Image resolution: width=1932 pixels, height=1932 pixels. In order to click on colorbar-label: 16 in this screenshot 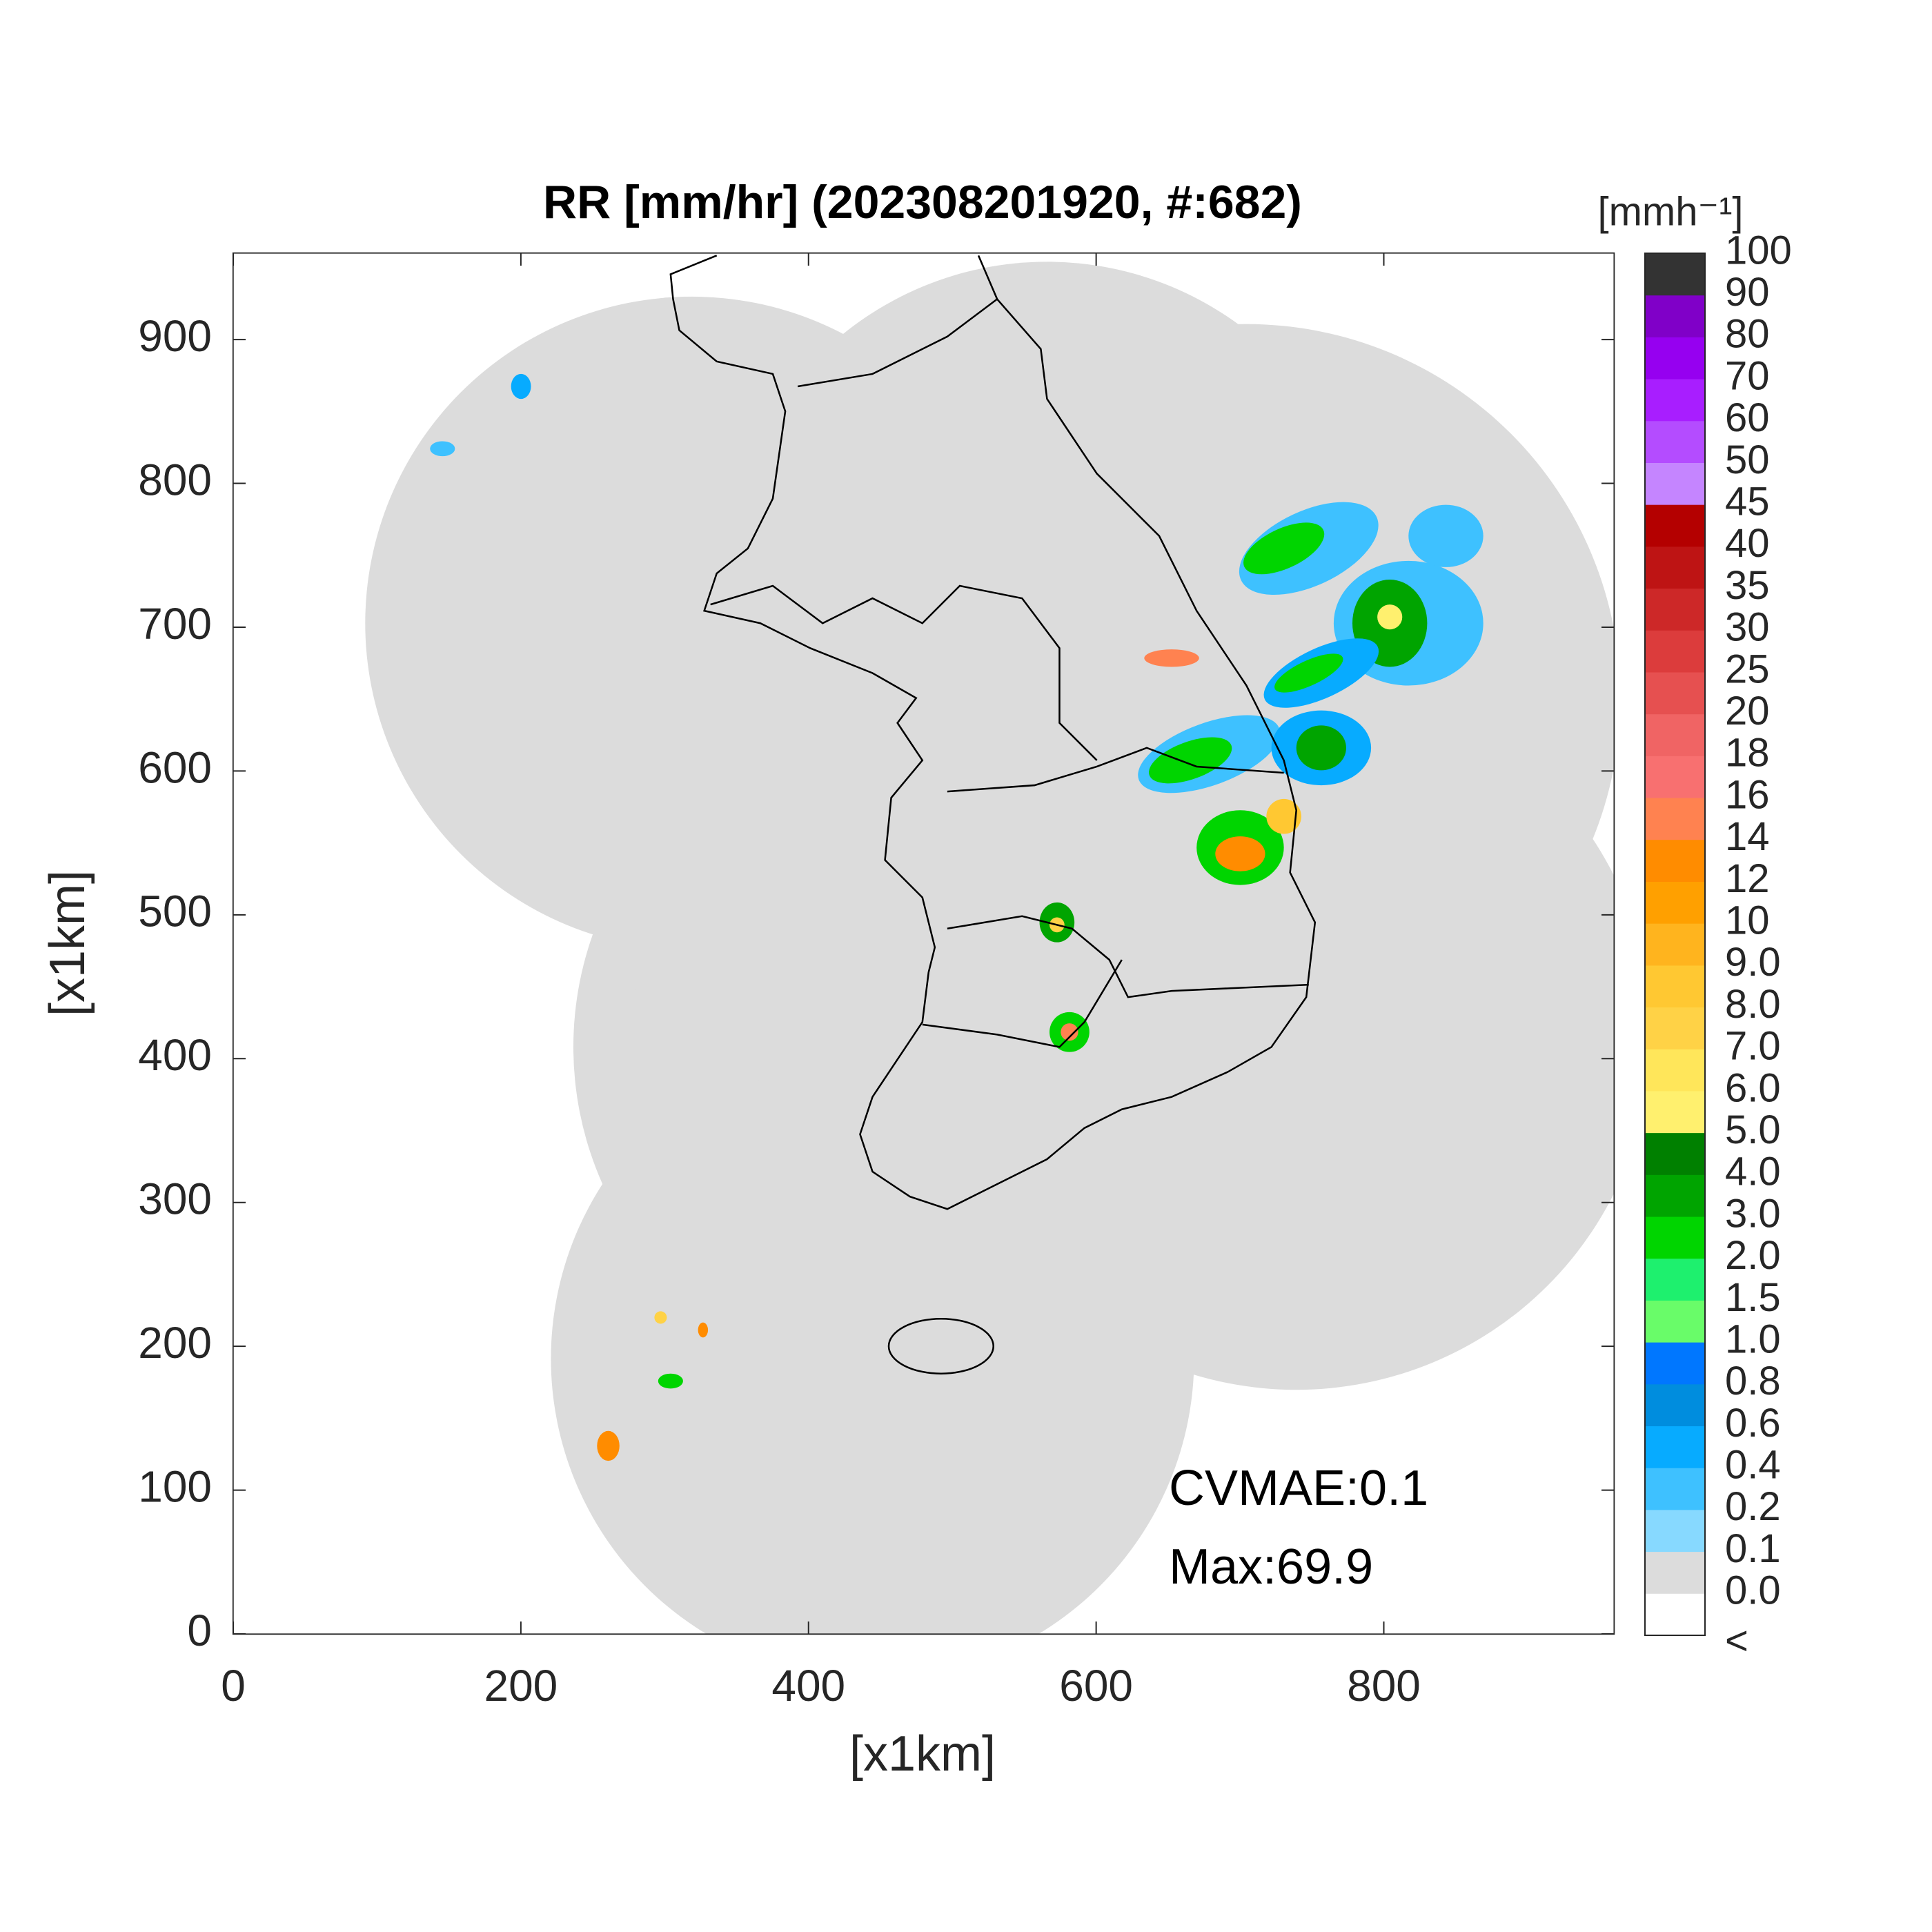, I will do `click(1747, 794)`.